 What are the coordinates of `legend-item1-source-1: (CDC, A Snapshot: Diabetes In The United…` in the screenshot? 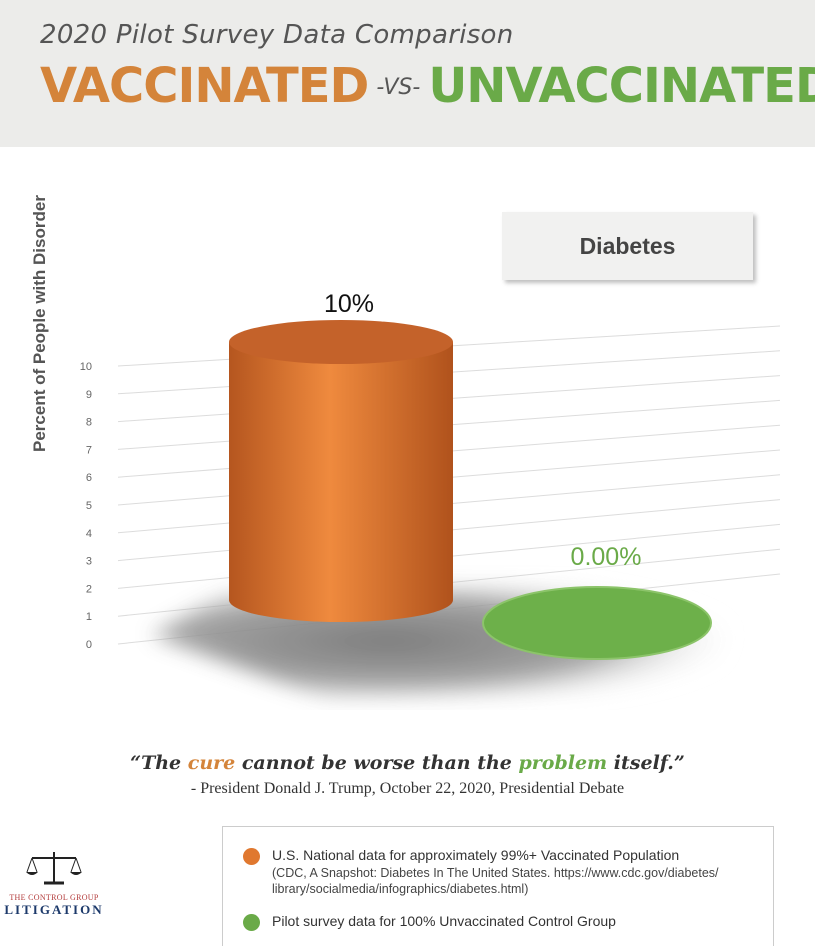 It's located at (495, 873).